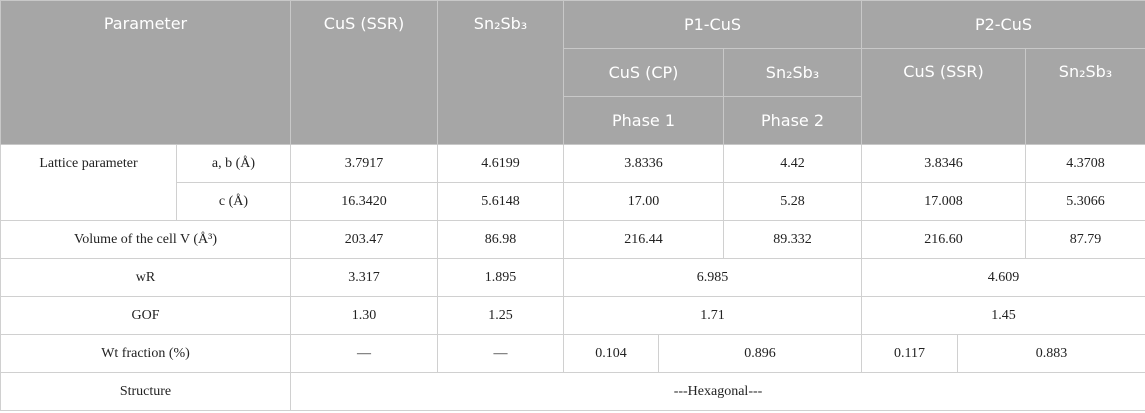 The height and width of the screenshot is (413, 1145). What do you see at coordinates (1085, 201) in the screenshot?
I see `cell: 5.3066` at bounding box center [1085, 201].